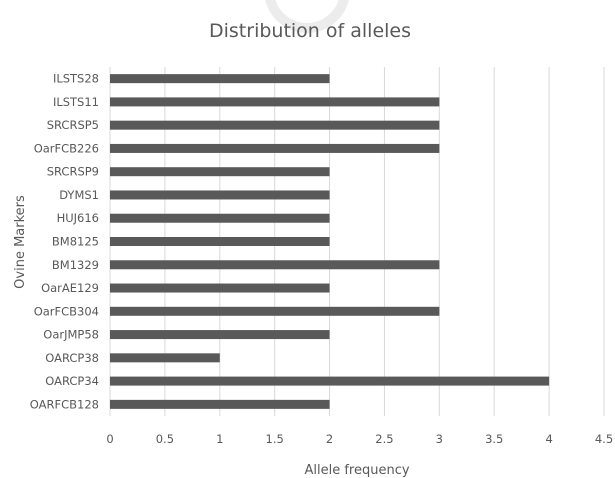 Image resolution: width=615 pixels, height=478 pixels. Describe the element at coordinates (307, 16) in the screenshot. I see `watermark-logo` at that location.